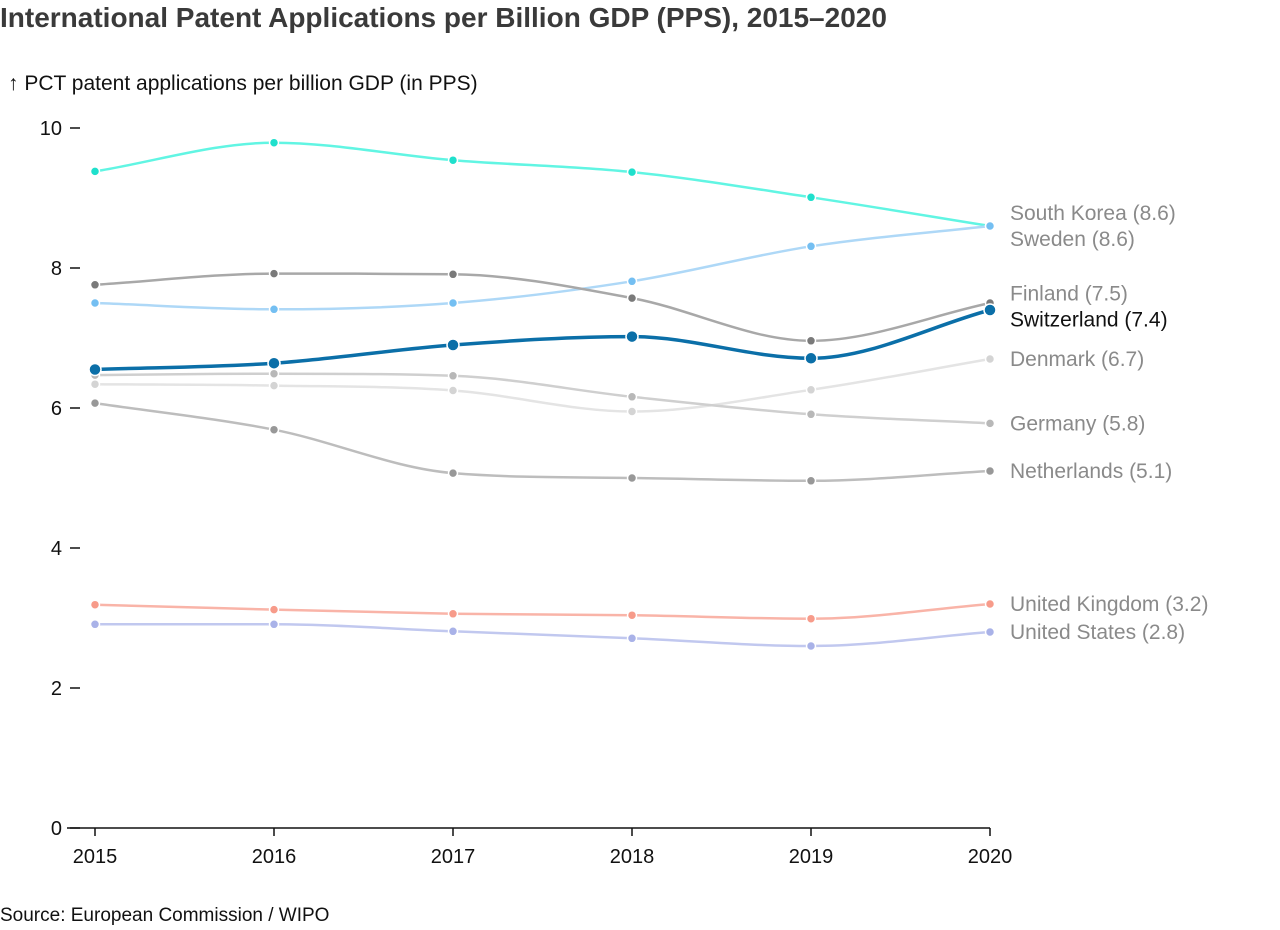  Describe the element at coordinates (1089, 320) in the screenshot. I see `series-label-switzerland: Switzerland (7.4)` at that location.